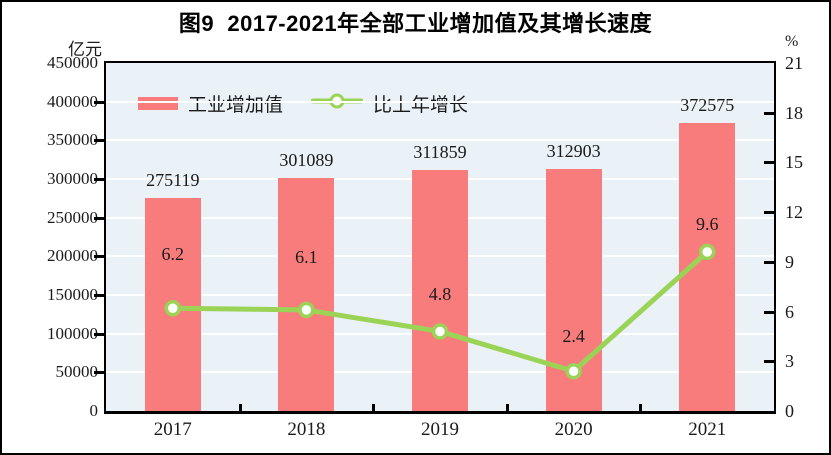  Describe the element at coordinates (573, 336) in the screenshot. I see `line-value-label: 2.4` at that location.